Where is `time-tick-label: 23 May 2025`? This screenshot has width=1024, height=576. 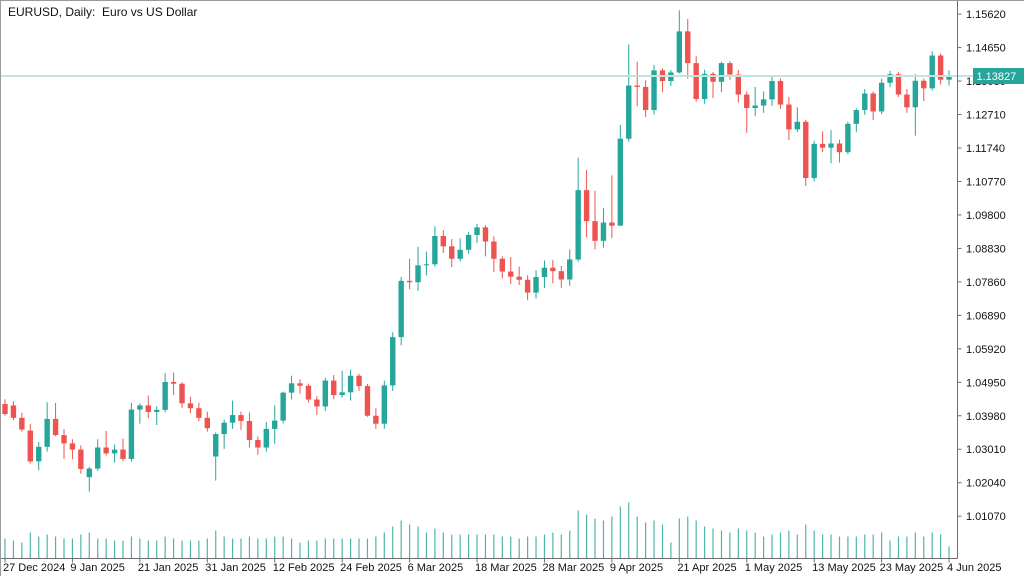
time-tick-label: 23 May 2025 is located at coordinates (912, 568).